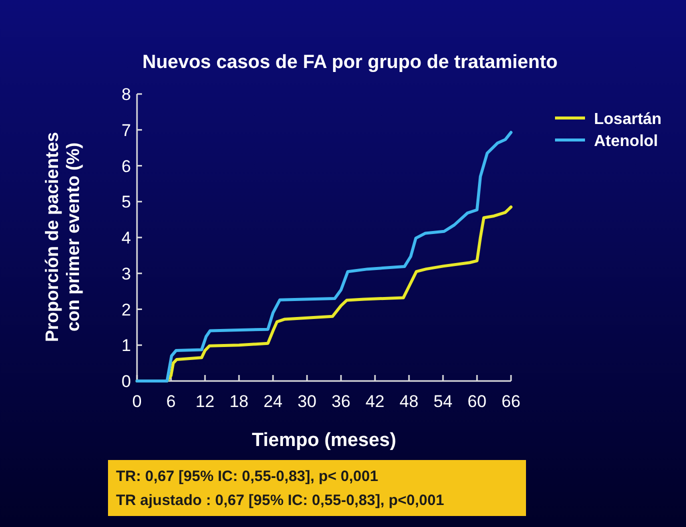  I want to click on y-tick-label: 1, so click(126, 346).